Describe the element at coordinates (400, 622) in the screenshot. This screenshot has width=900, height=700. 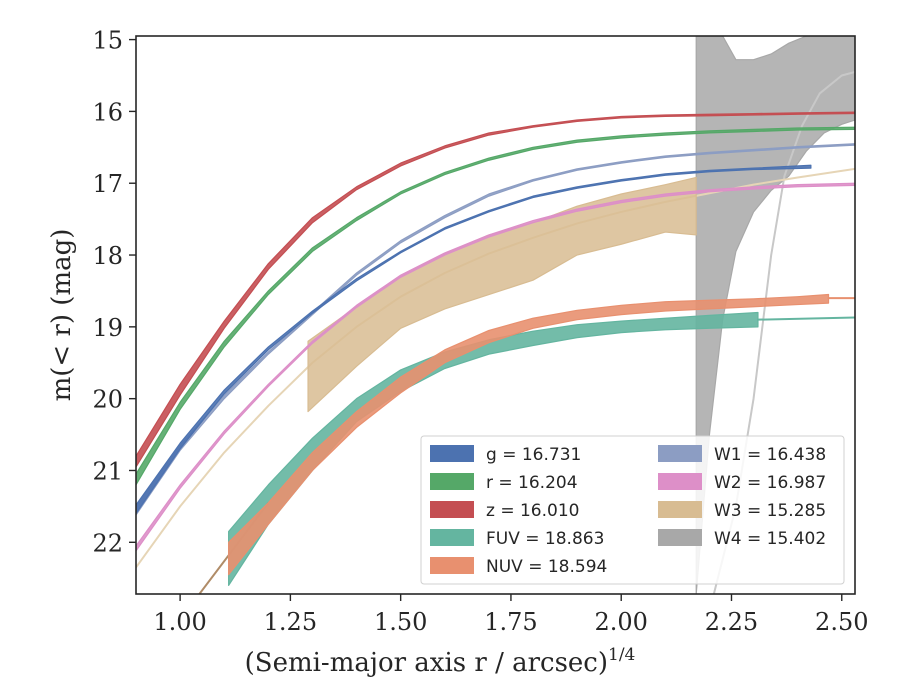
I see `x-tick-label: 1.50` at that location.